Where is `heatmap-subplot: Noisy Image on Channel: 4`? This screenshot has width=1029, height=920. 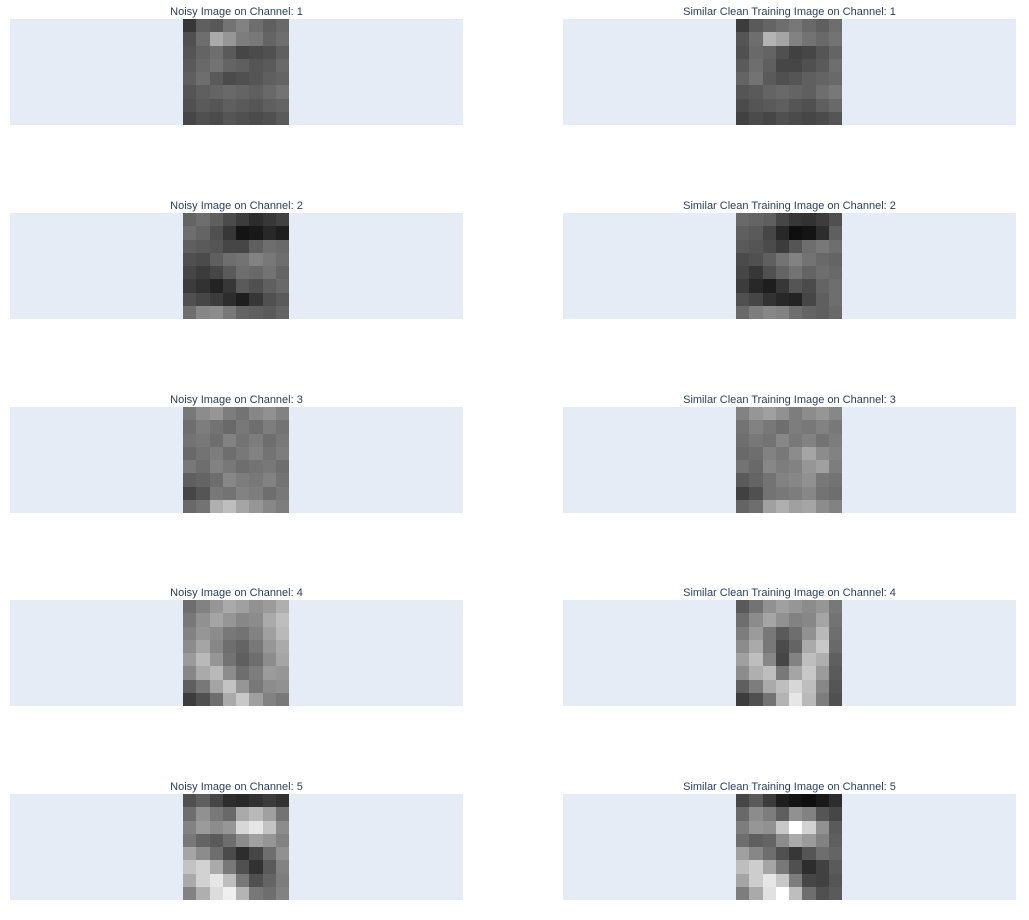
heatmap-subplot: Noisy Image on Channel: 4 is located at coordinates (236, 646).